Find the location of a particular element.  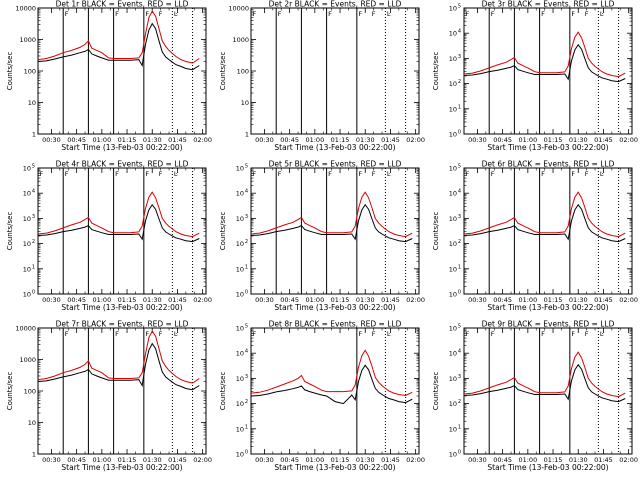

panel-title: Det 1r BLACK = Events, RED = LLD is located at coordinates (122, 4).